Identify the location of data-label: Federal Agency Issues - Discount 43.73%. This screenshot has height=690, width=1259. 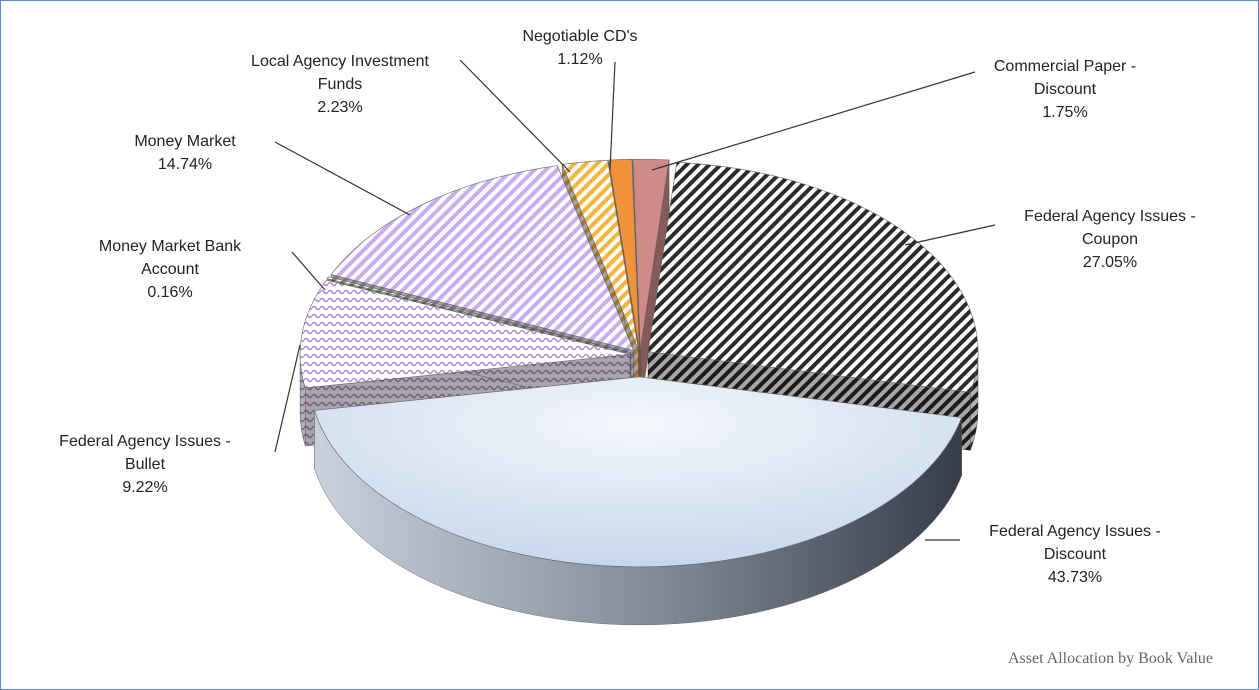
(1075, 554).